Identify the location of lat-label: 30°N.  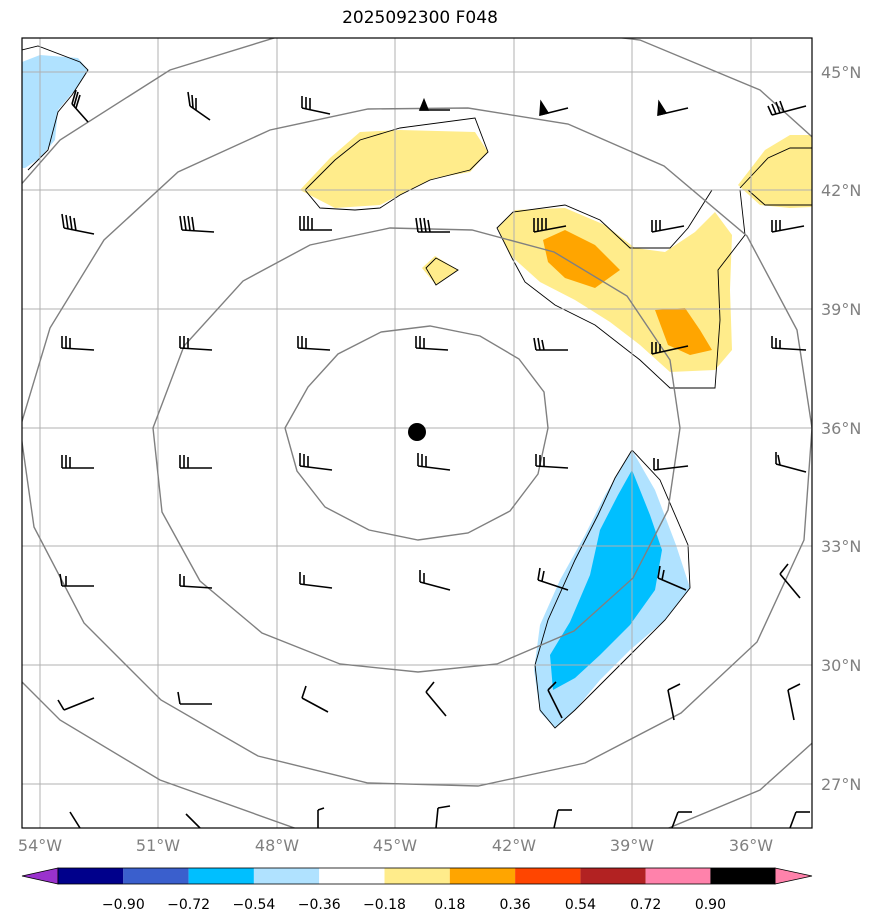
(841, 665).